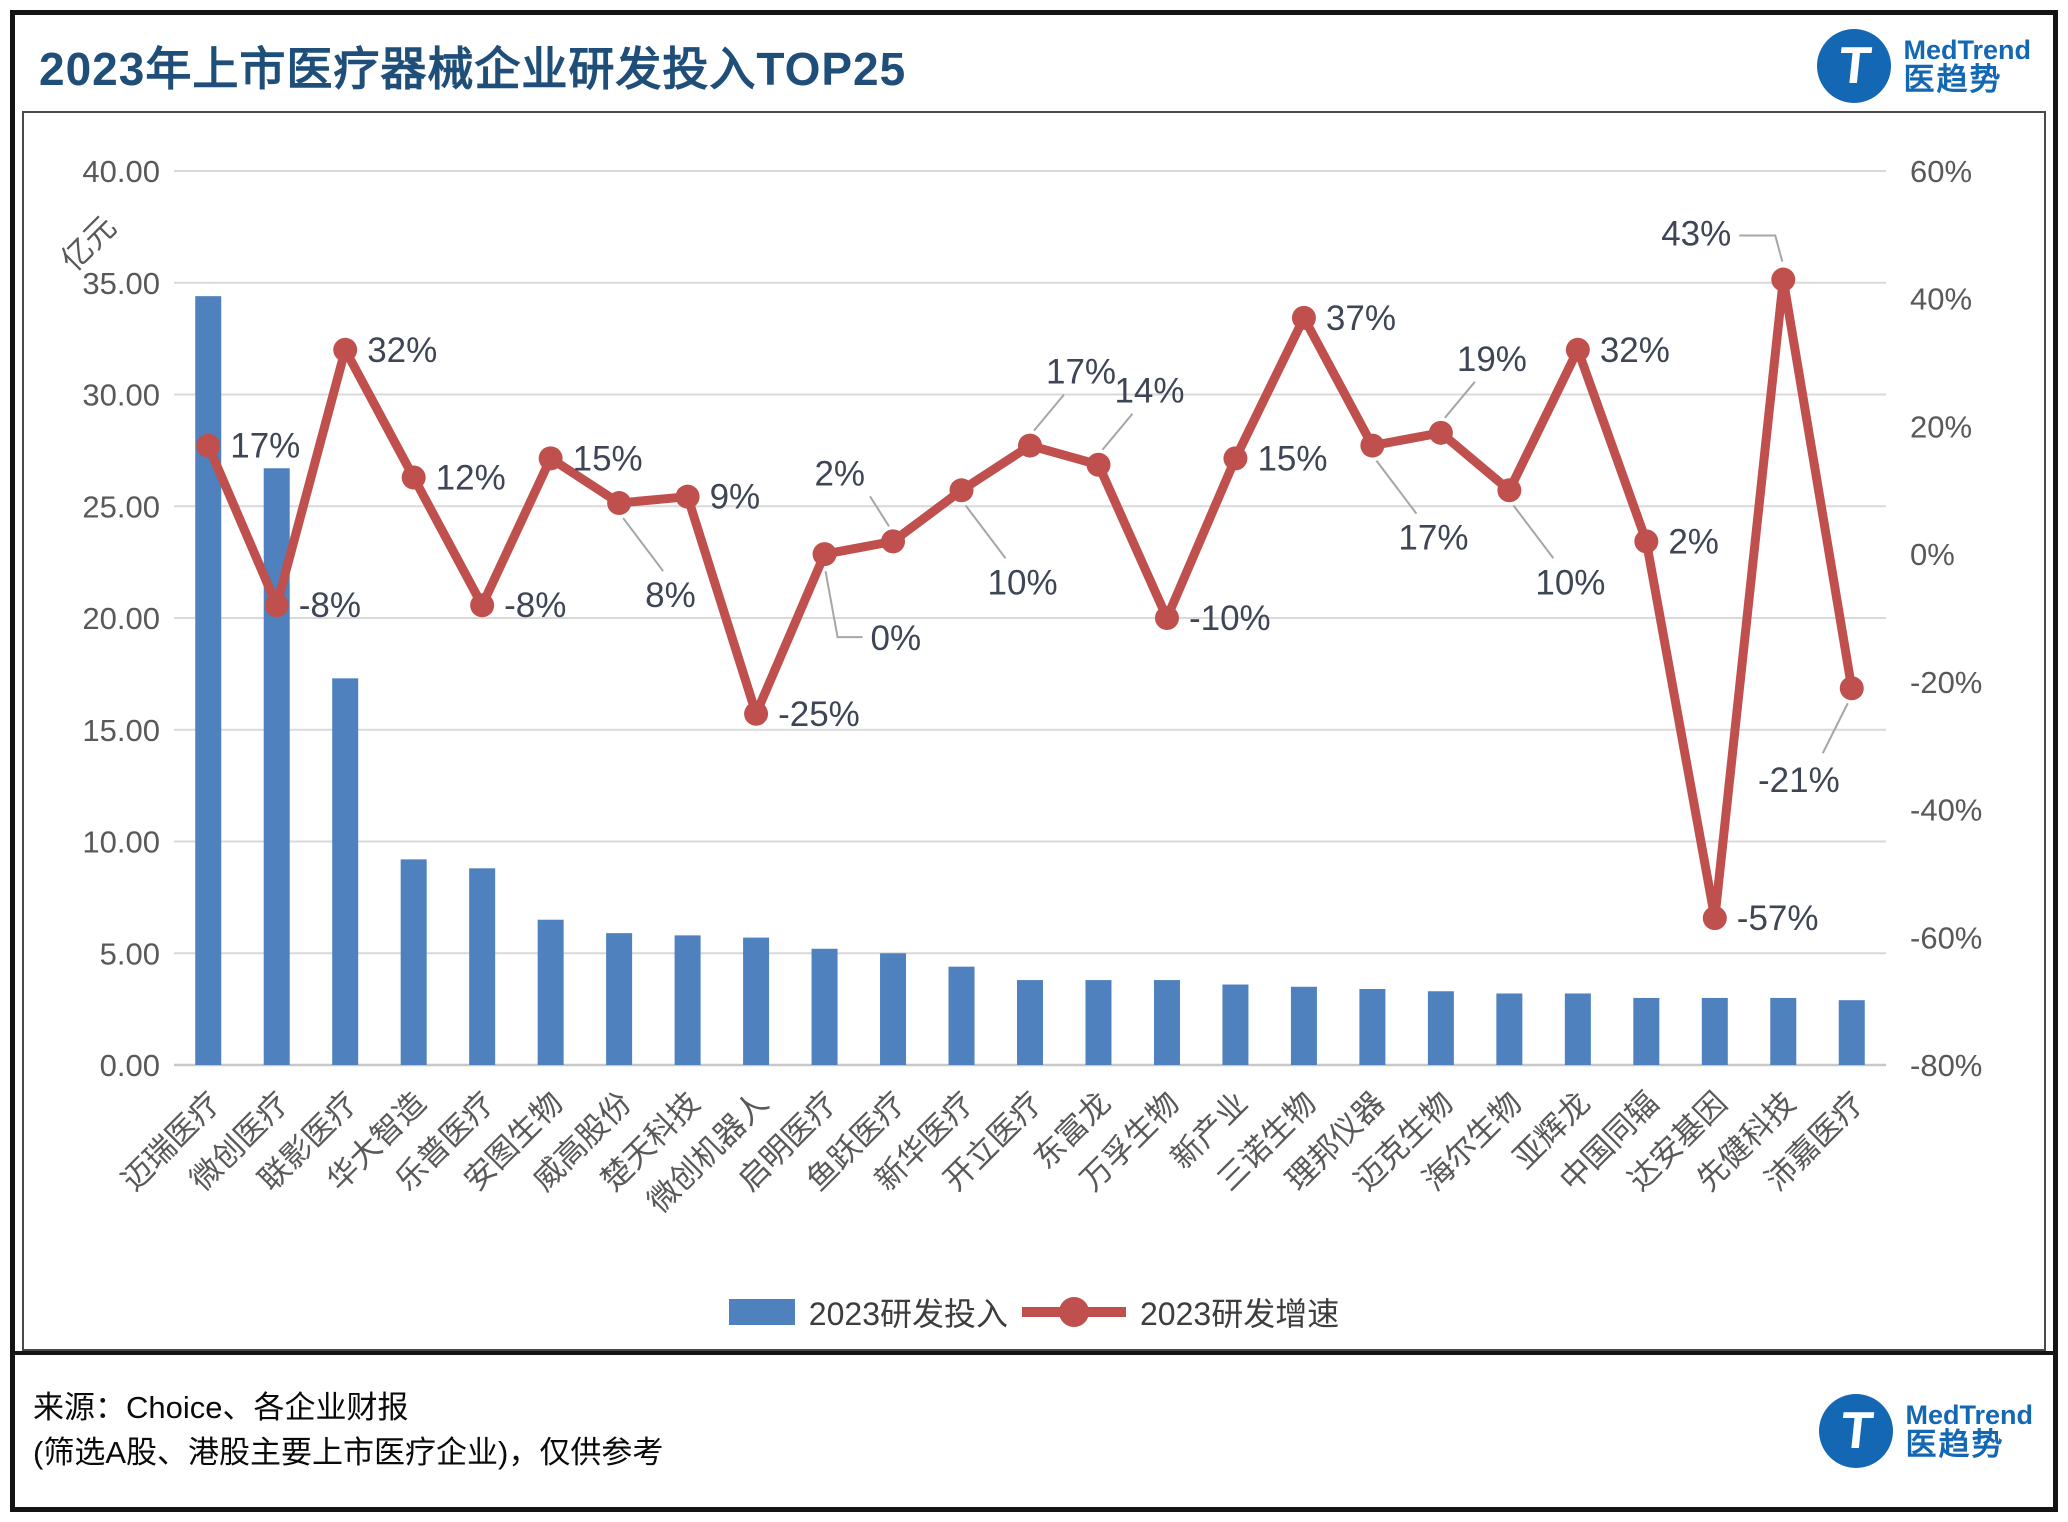  Describe the element at coordinates (413, 962) in the screenshot. I see `bar-华大智造` at that location.